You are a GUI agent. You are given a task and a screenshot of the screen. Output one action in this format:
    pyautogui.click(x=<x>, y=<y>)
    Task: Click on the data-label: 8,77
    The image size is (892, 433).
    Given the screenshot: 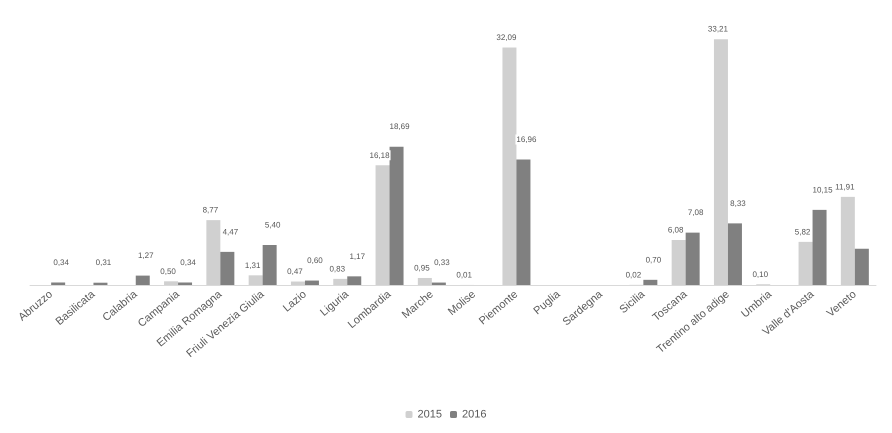 What is the action you would take?
    pyautogui.click(x=210, y=210)
    